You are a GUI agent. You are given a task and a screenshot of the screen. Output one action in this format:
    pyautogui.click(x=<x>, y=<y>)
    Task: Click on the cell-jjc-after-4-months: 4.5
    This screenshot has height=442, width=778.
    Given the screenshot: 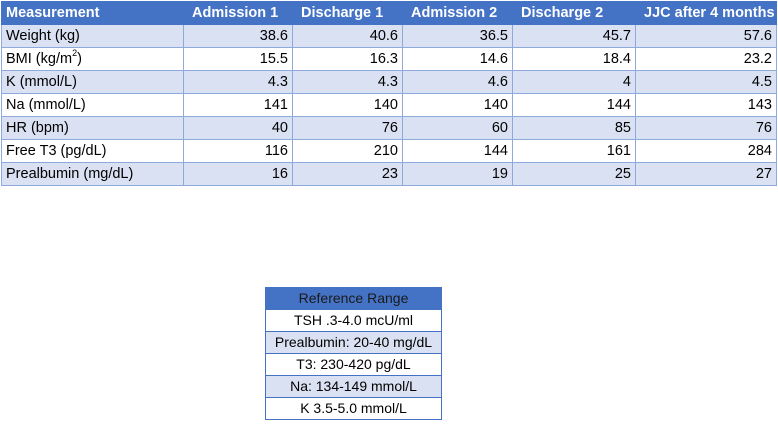 What is the action you would take?
    pyautogui.click(x=706, y=82)
    